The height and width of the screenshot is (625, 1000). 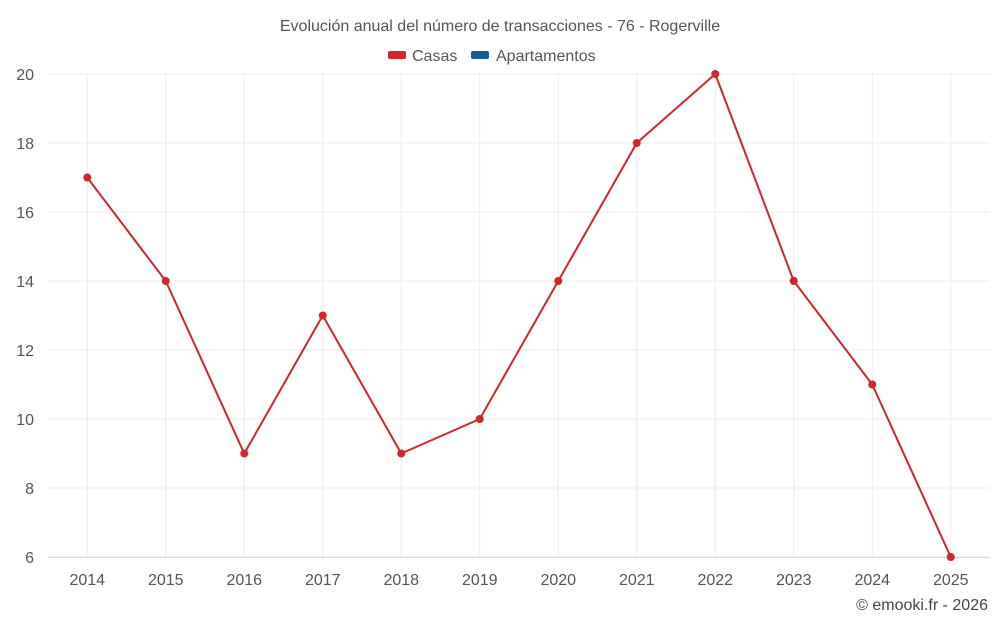 What do you see at coordinates (397, 55) in the screenshot?
I see `legend-swatch-casas` at bounding box center [397, 55].